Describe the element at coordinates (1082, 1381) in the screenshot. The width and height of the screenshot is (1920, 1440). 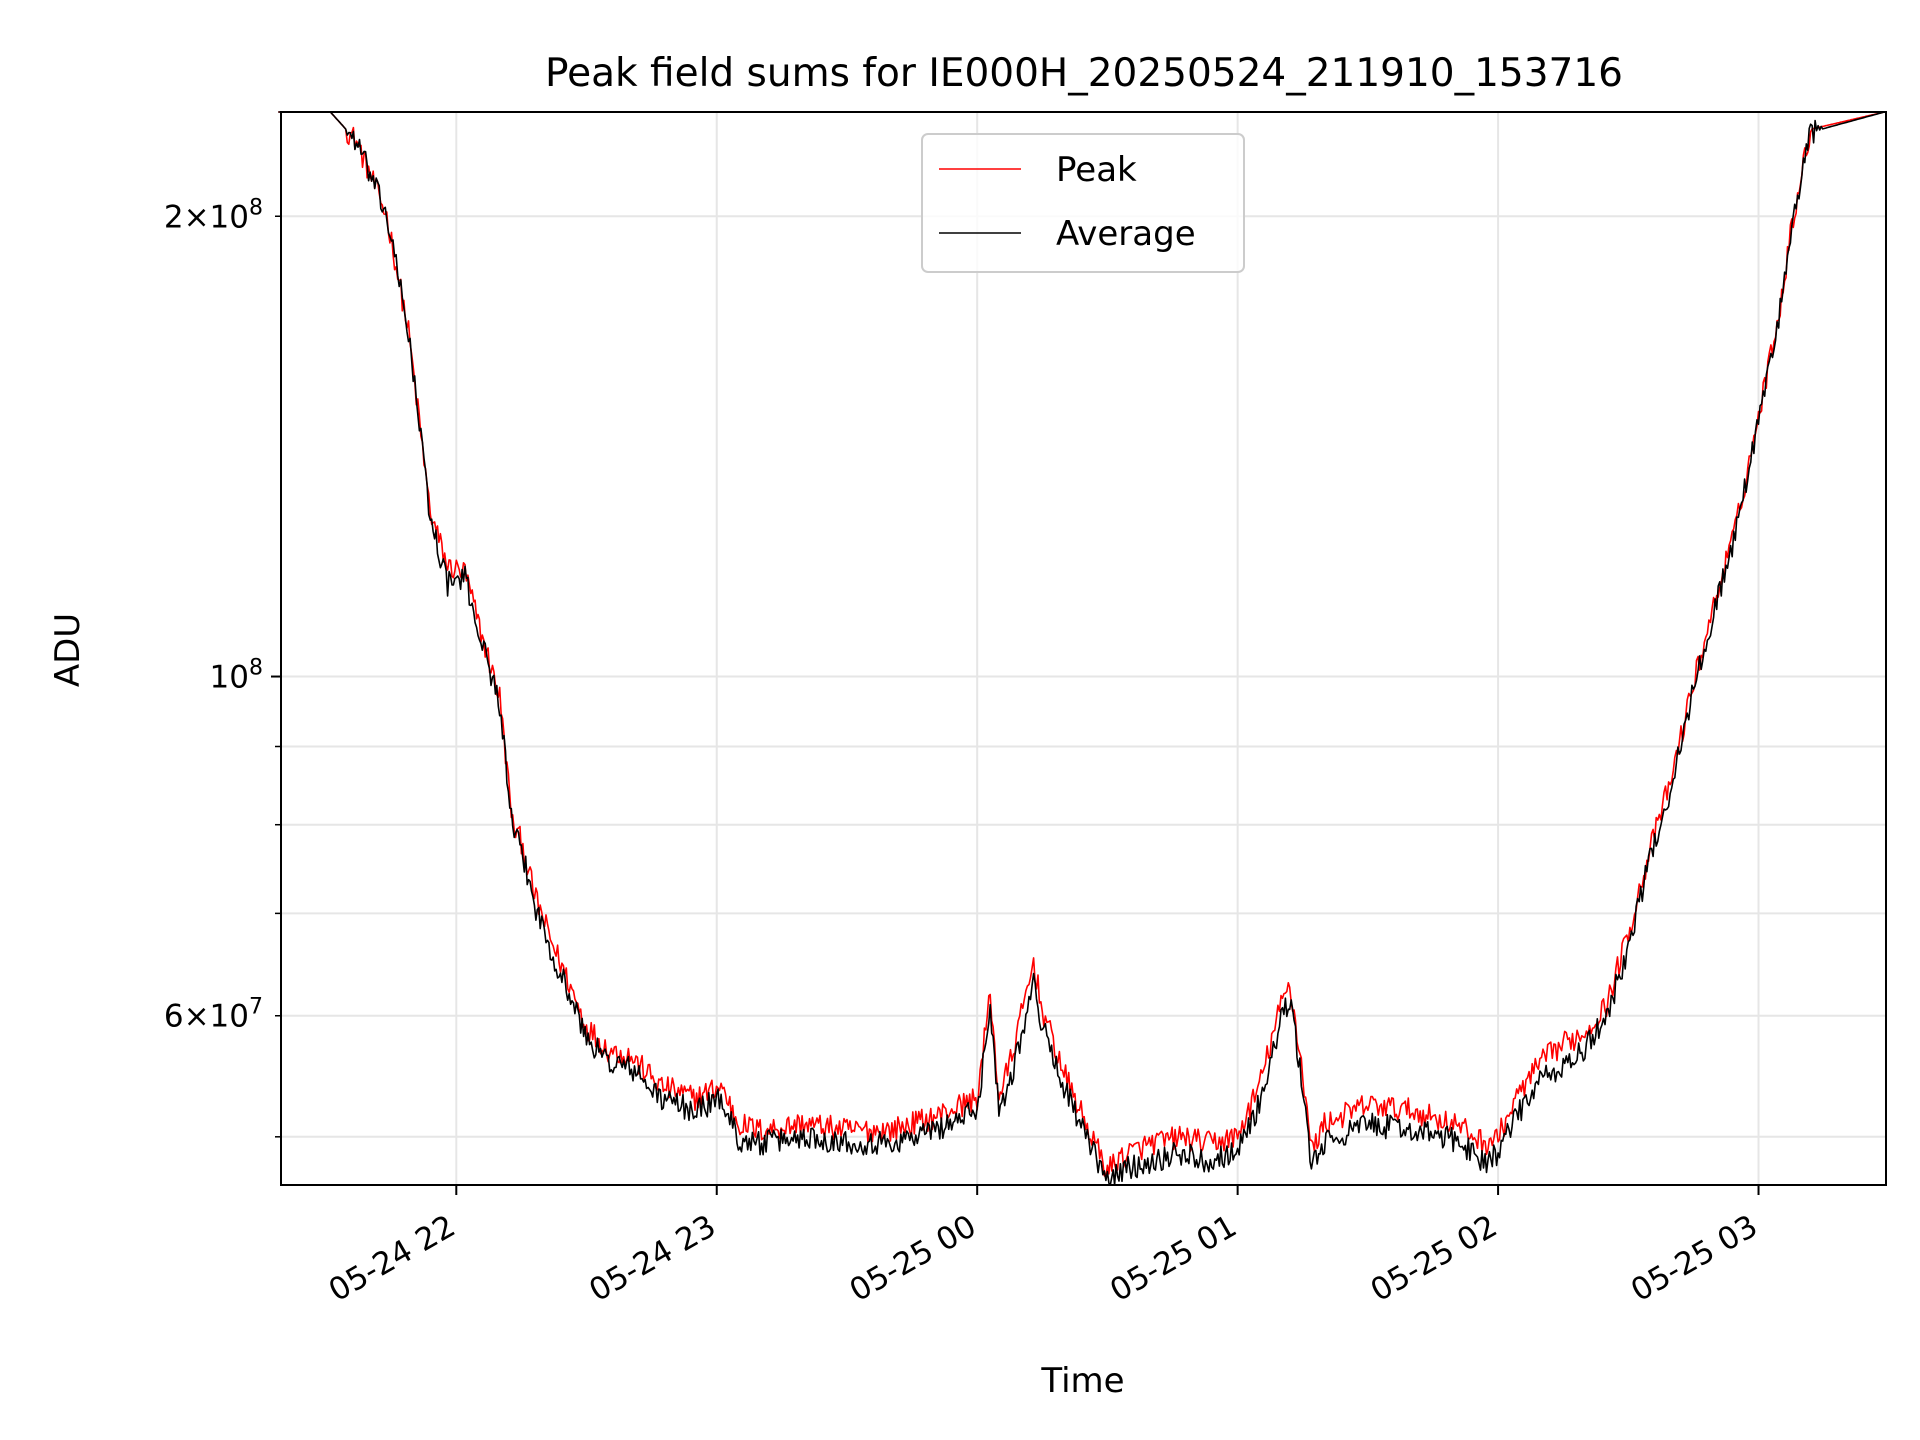
I see `x-axis-label: Time` at that location.